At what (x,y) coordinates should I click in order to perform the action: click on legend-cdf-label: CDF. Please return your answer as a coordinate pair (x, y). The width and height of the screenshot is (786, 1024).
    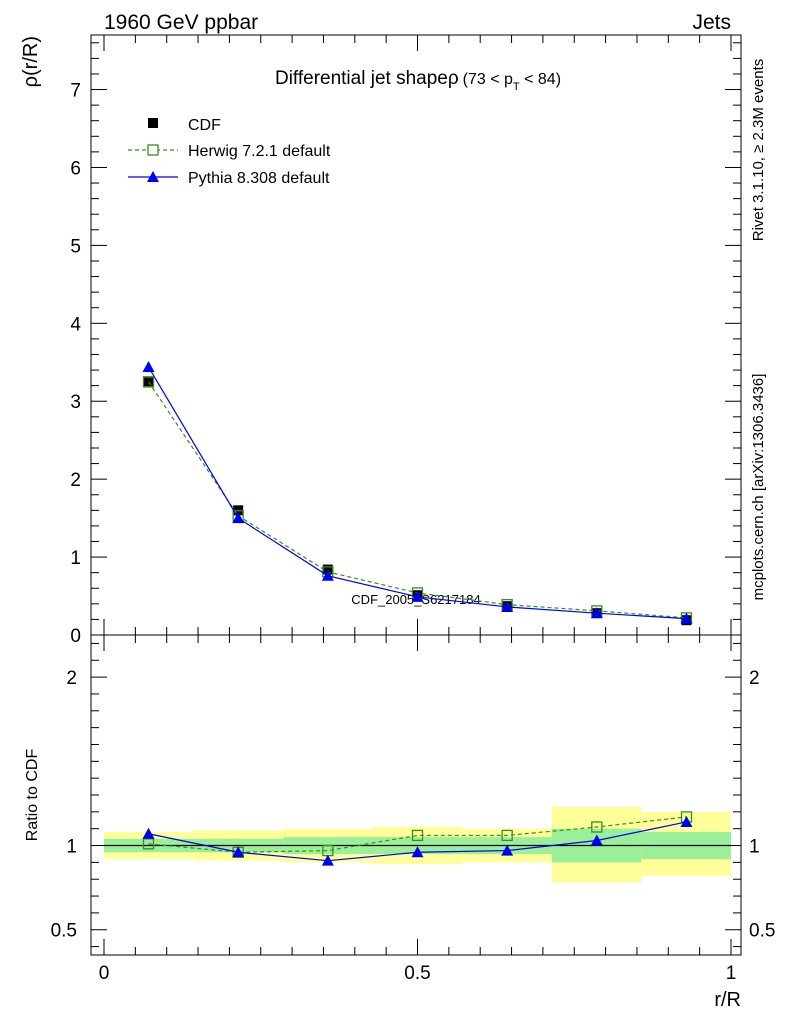
    Looking at the image, I should click on (204, 125).